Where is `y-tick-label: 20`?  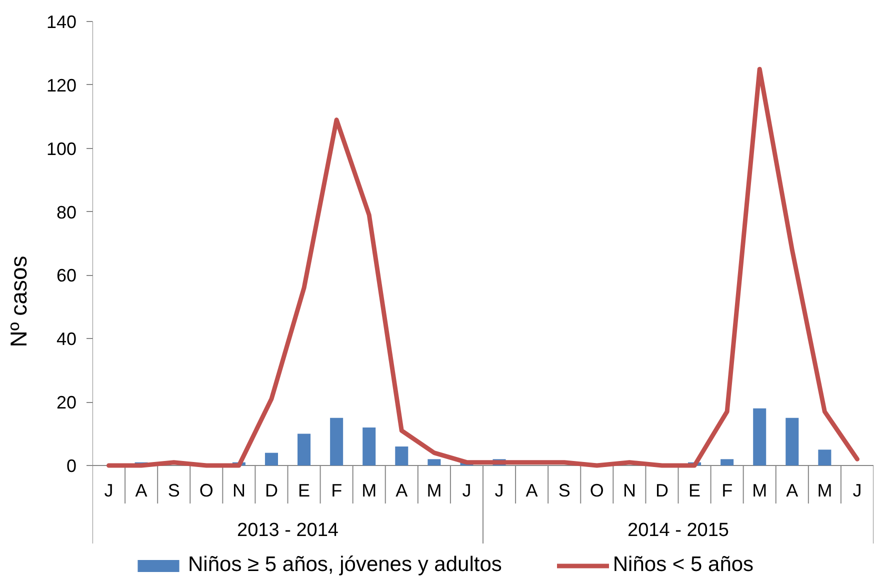
y-tick-label: 20 is located at coordinates (66, 402).